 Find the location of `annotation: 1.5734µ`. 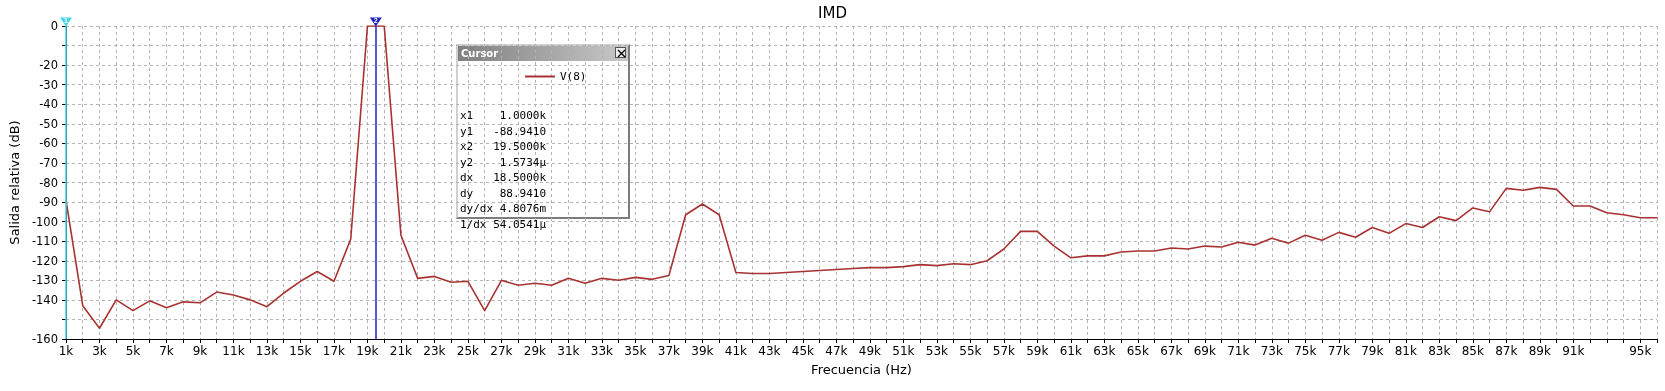

annotation: 1.5734µ is located at coordinates (522, 162).